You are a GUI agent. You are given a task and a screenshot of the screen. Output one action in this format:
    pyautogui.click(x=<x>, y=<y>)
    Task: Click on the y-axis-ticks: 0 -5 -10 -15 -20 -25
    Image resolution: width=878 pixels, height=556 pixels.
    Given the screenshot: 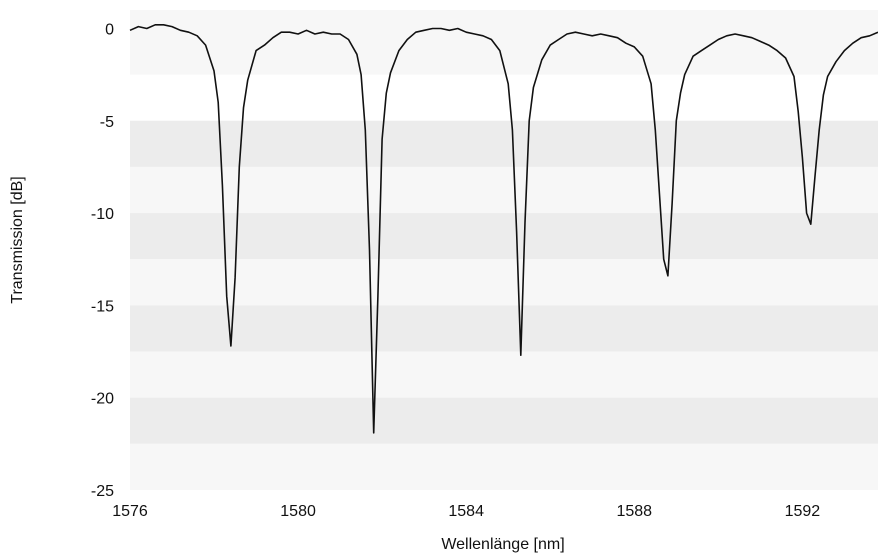 What is the action you would take?
    pyautogui.click(x=102, y=260)
    